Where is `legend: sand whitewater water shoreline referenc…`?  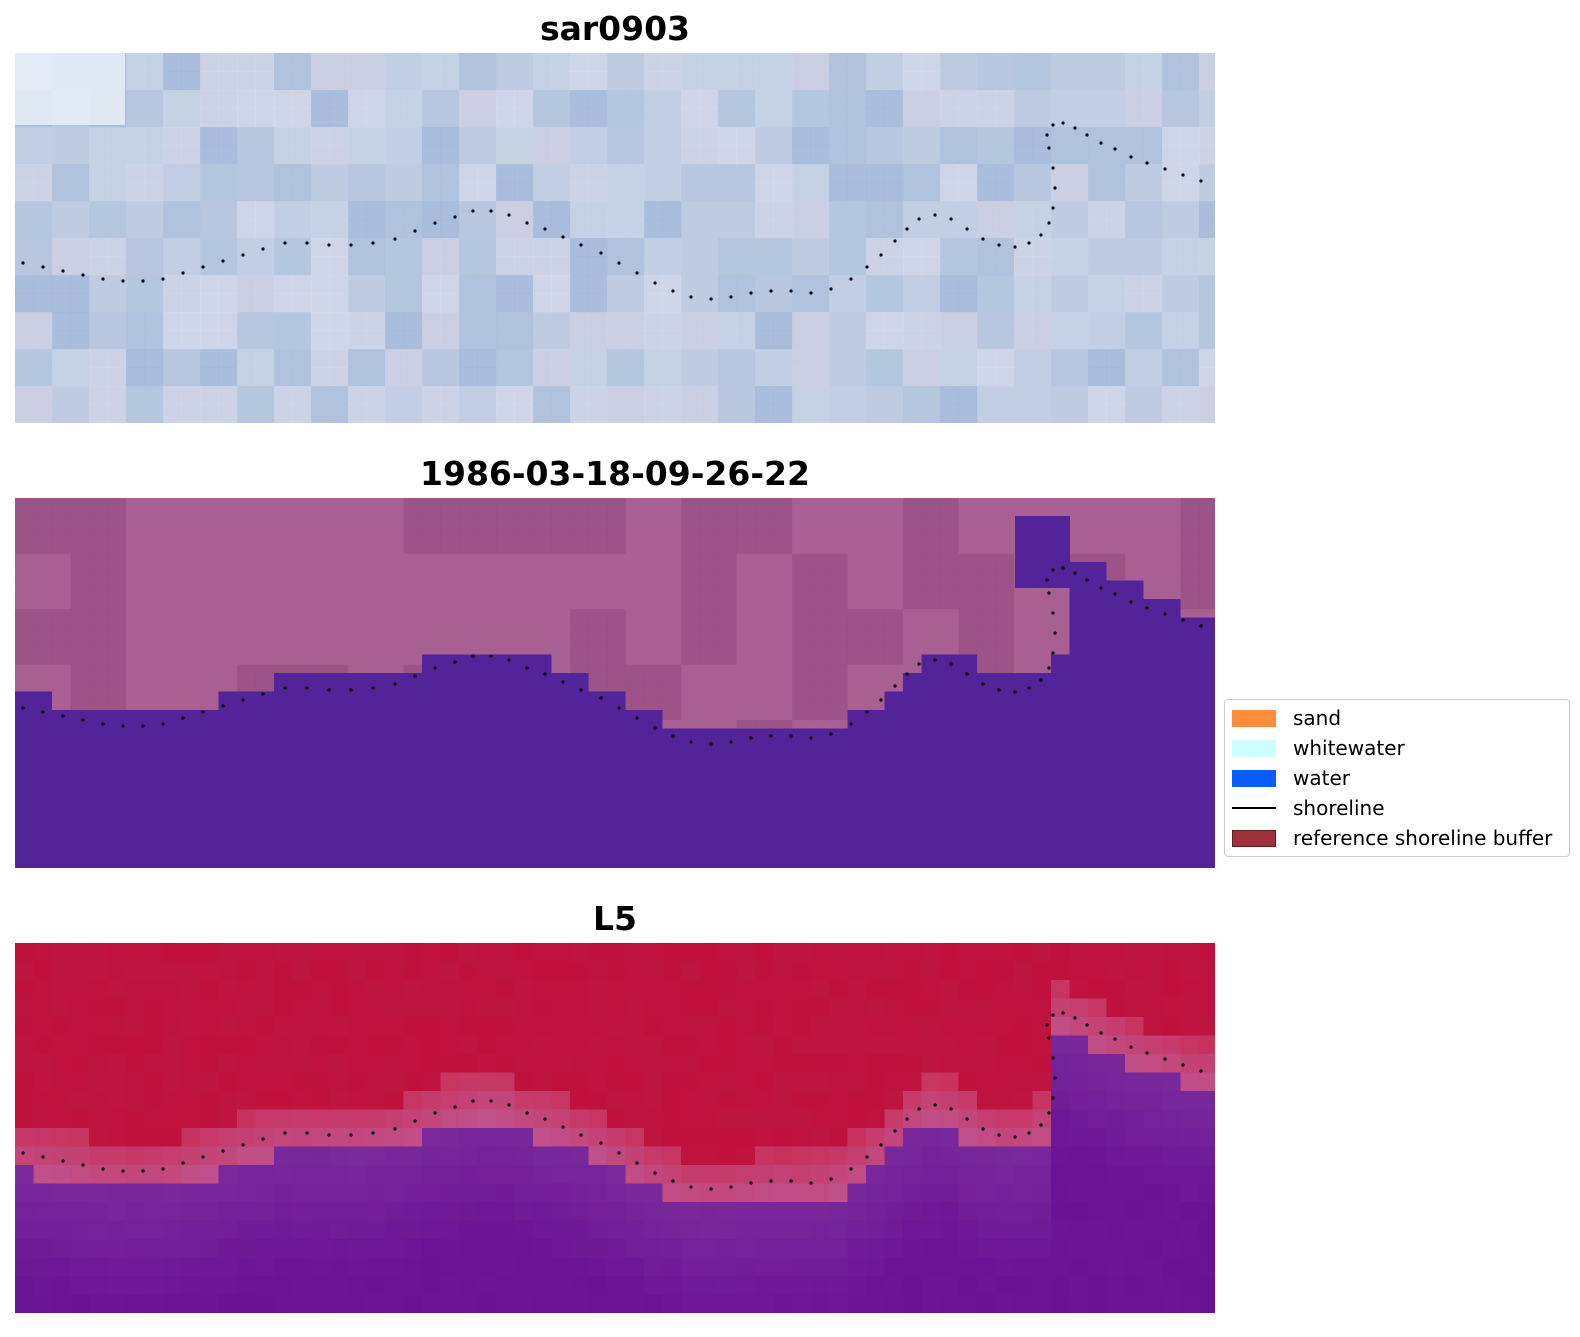
legend: sand whitewater water shoreline referenc… is located at coordinates (1397, 778).